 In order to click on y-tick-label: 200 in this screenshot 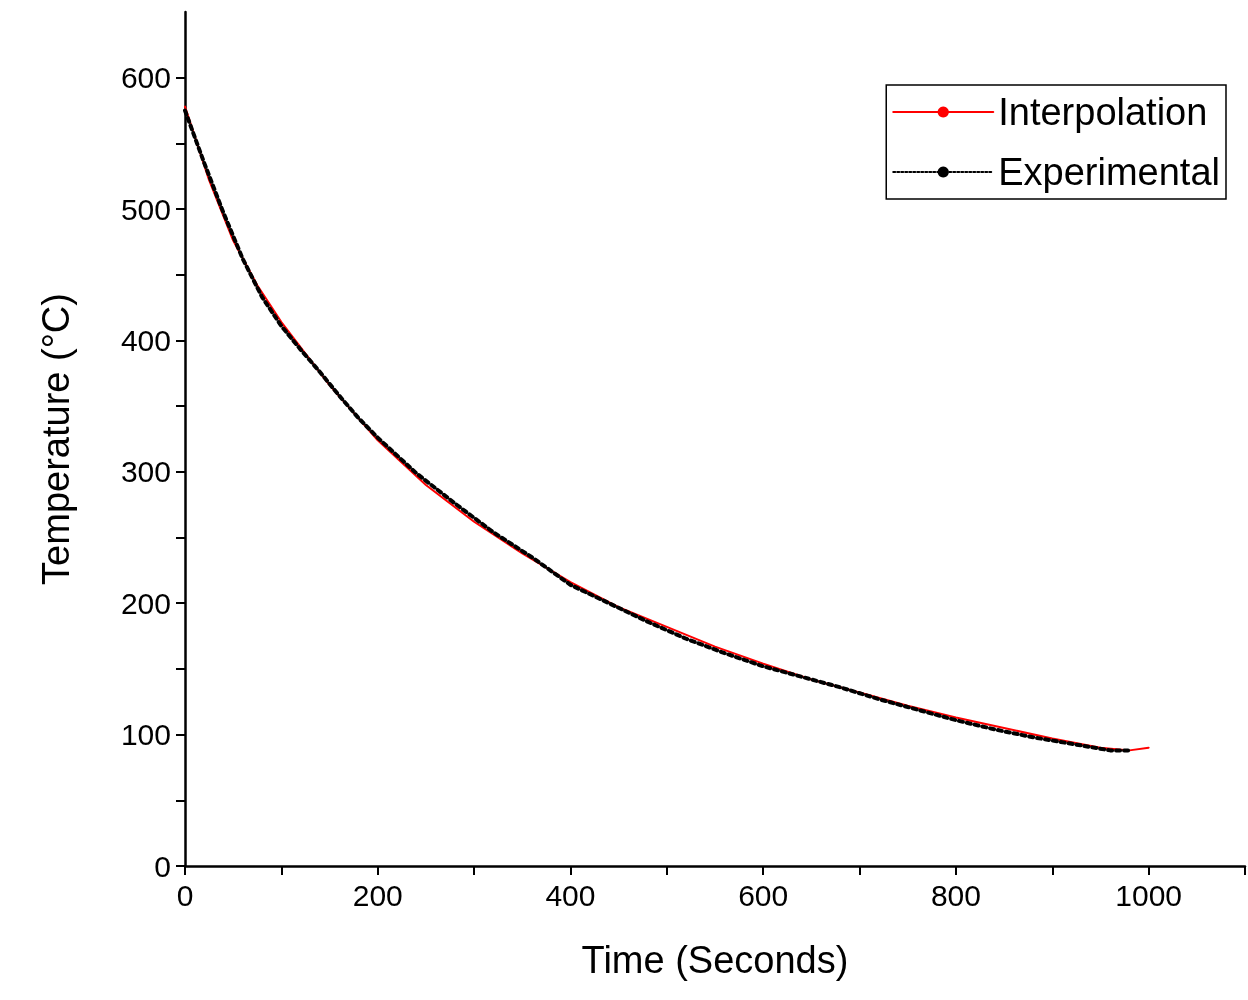, I will do `click(145, 603)`.